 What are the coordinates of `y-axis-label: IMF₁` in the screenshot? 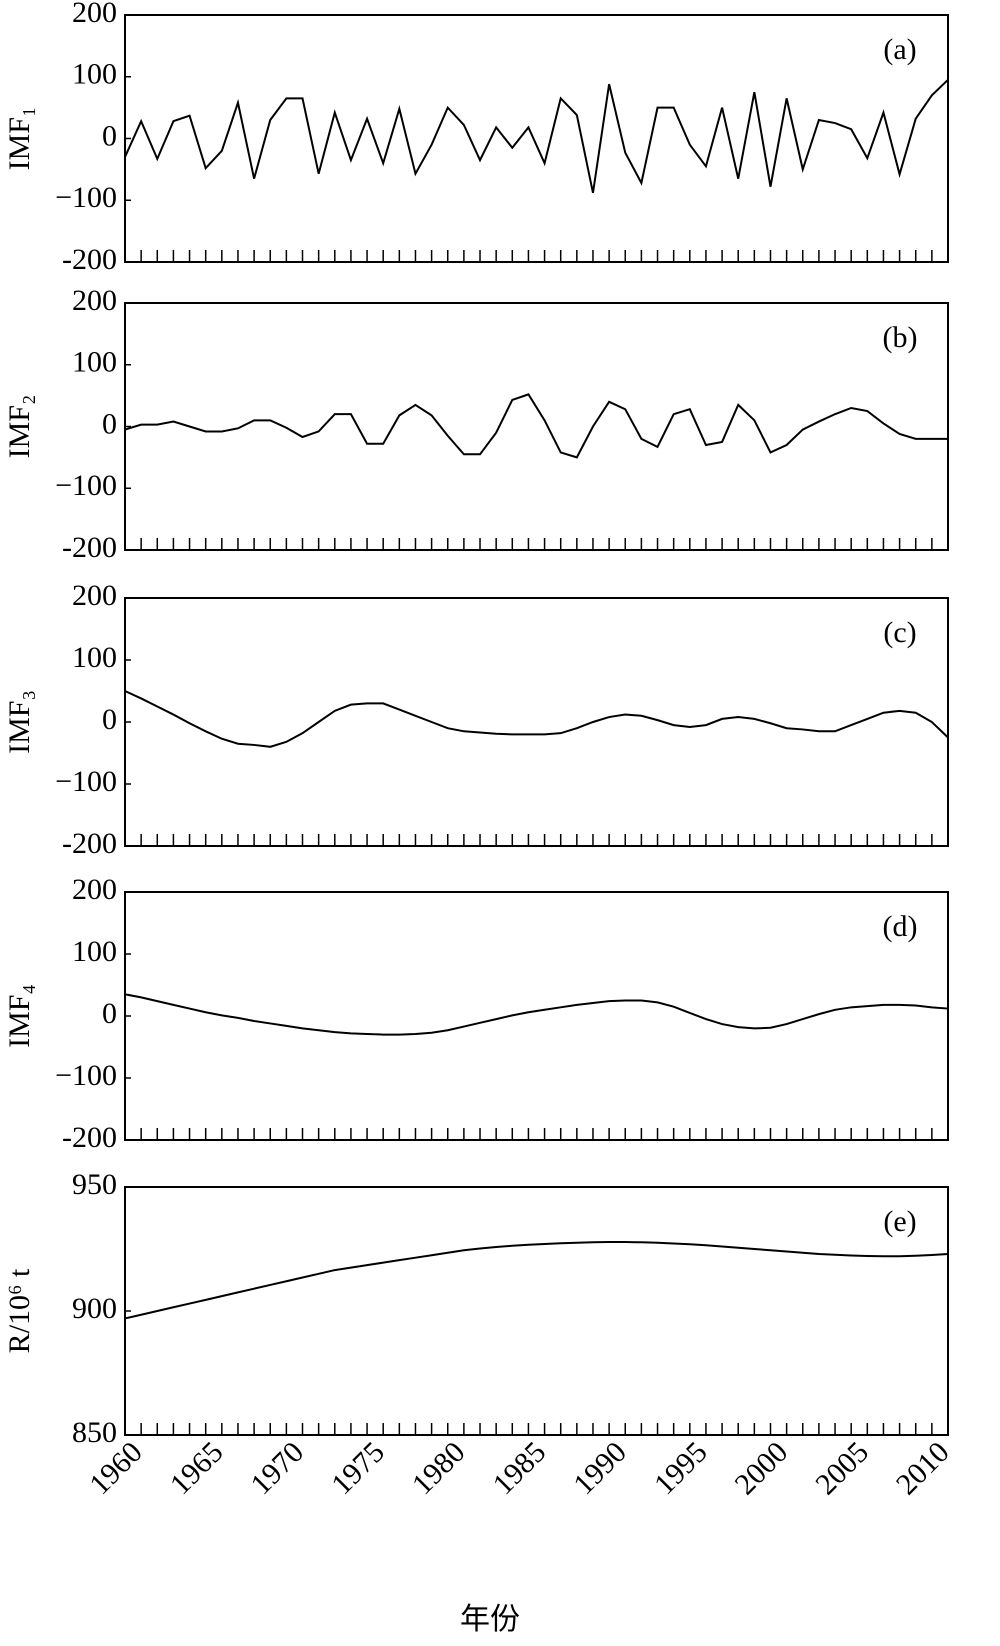 It's located at (19, 139).